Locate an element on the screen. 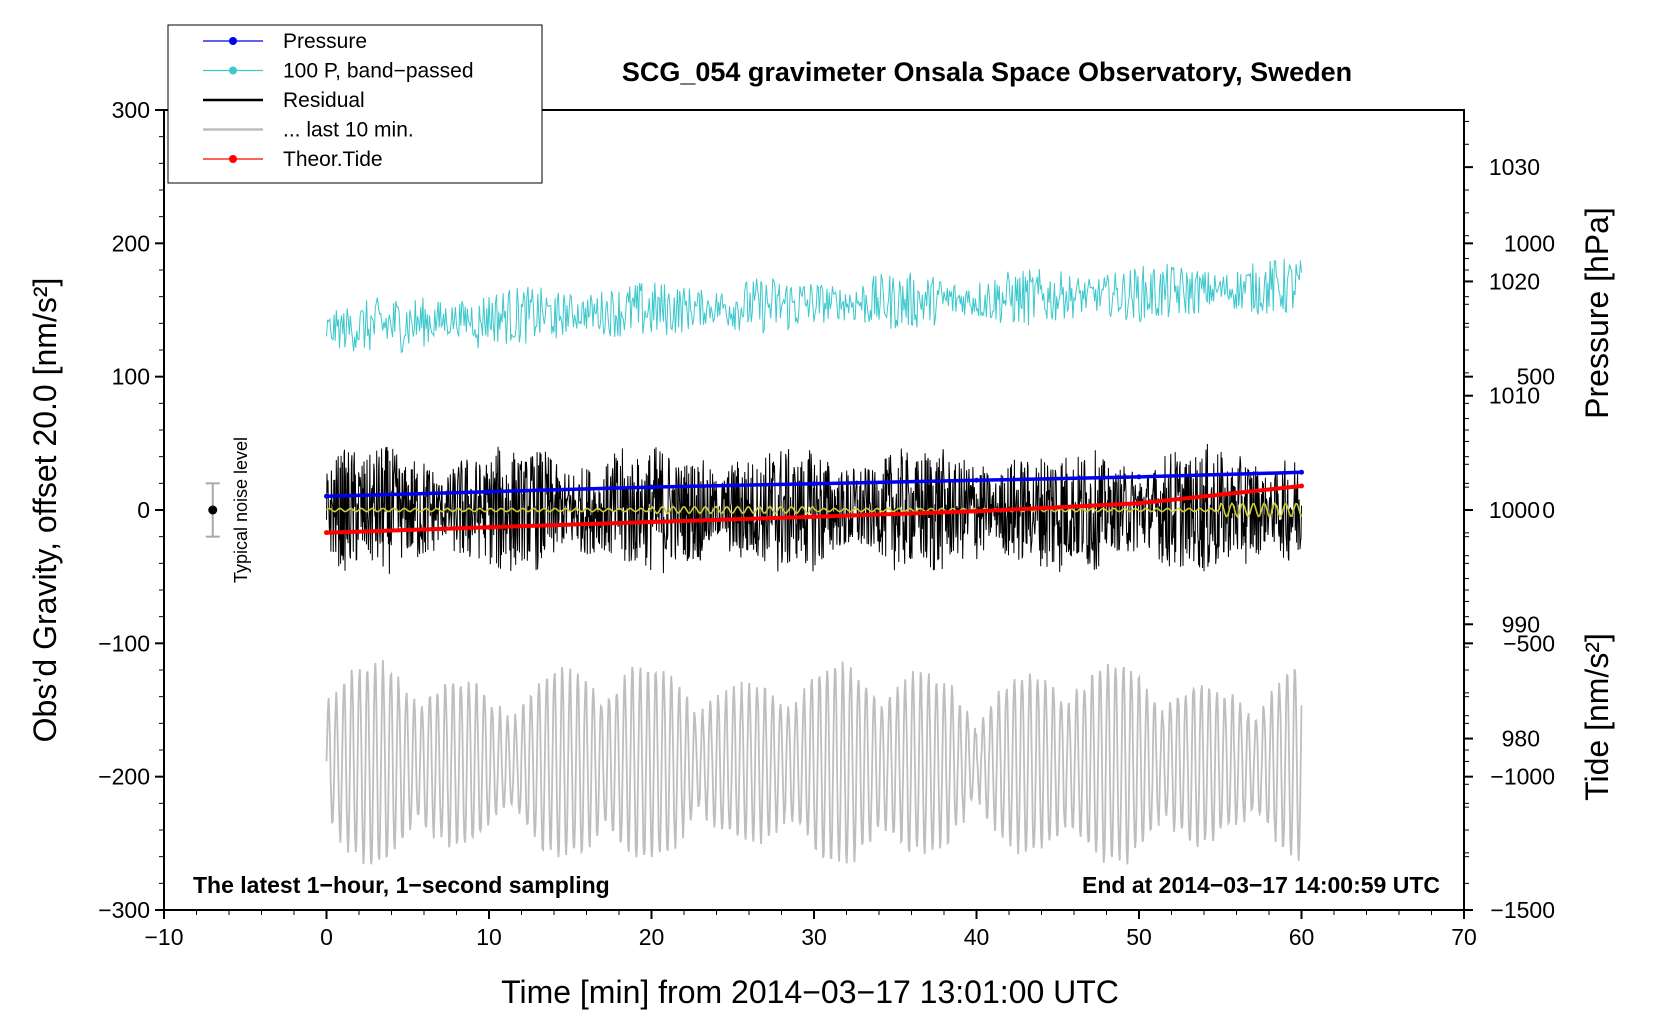 This screenshot has height=1020, width=1660. tide-tick-label: 500 is located at coordinates (1536, 377).